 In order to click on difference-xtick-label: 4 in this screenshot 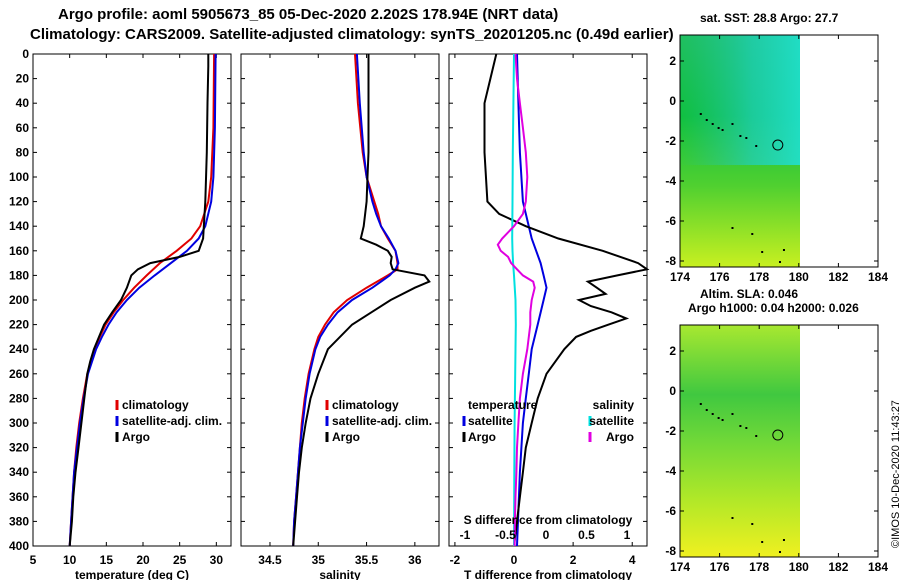, I will do `click(632, 560)`.